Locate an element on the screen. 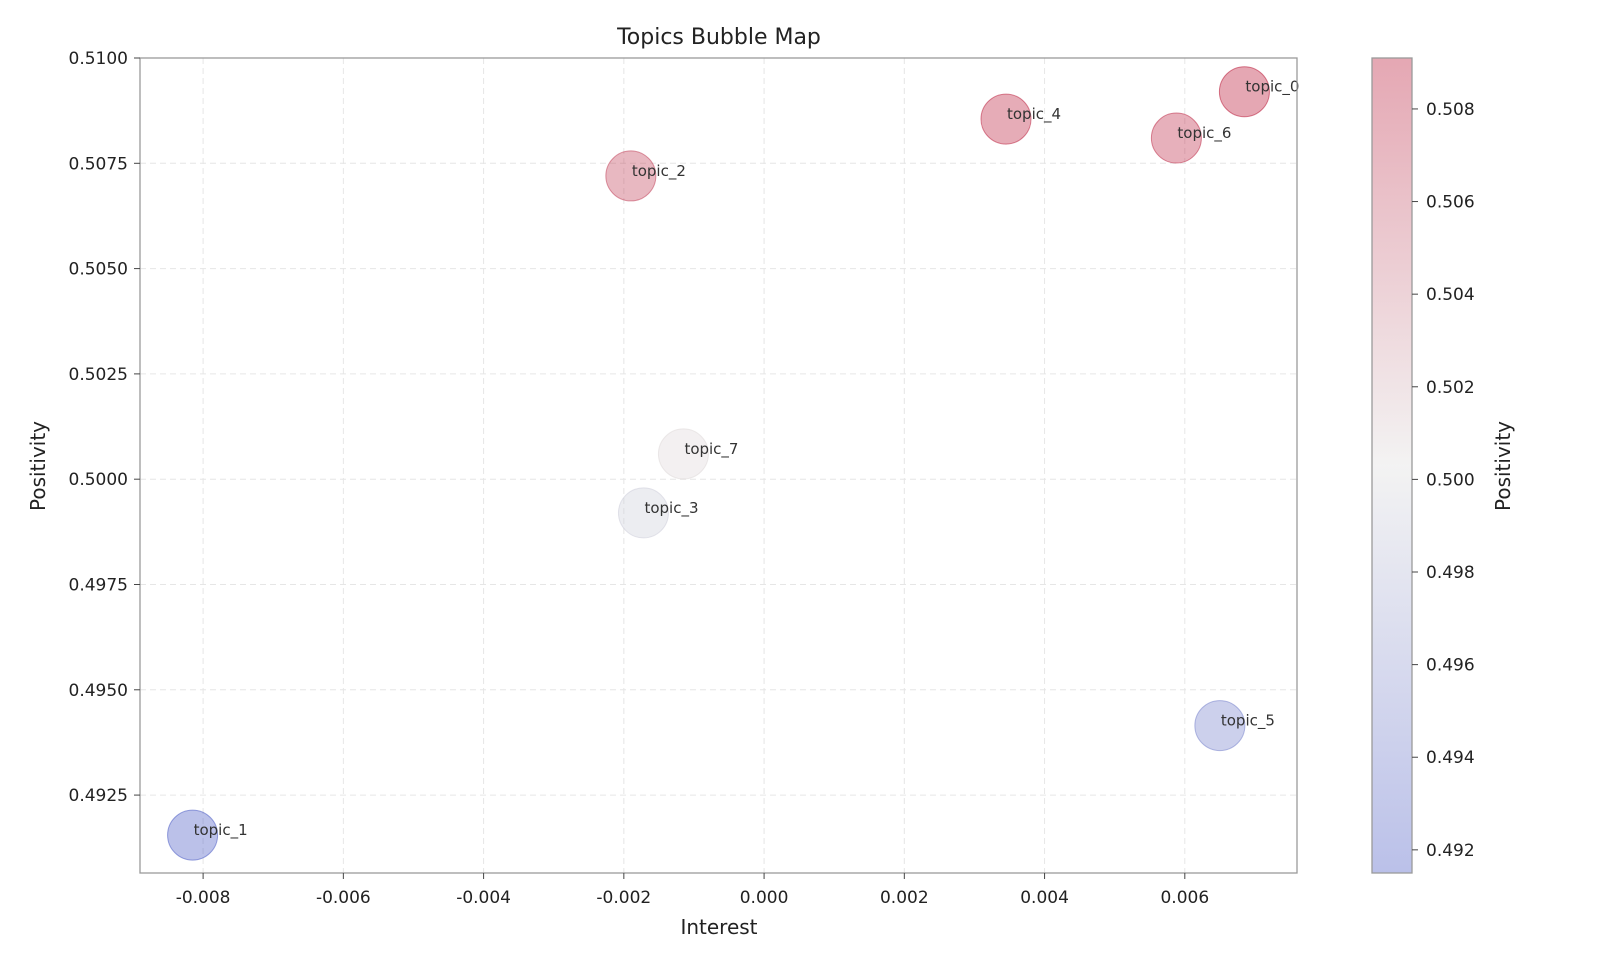  y-tick-label: 0.5075 is located at coordinates (98, 164).